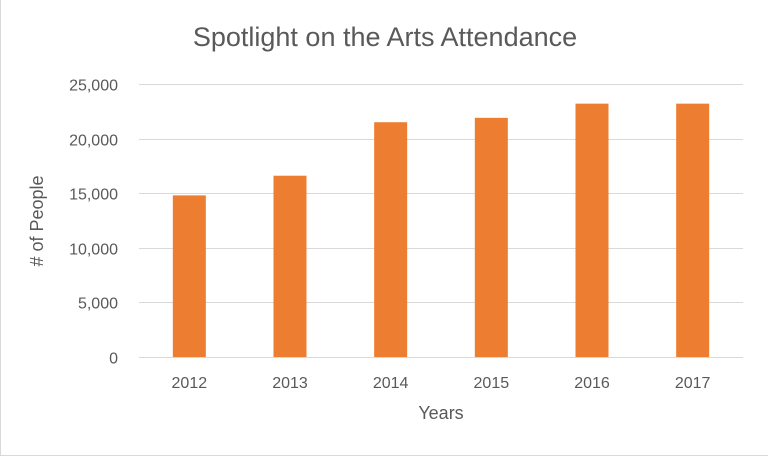 Image resolution: width=768 pixels, height=456 pixels. What do you see at coordinates (93, 223) in the screenshot?
I see `y-axis-ticks: 0 5,000 10,000 15,000 20,000 25,000` at bounding box center [93, 223].